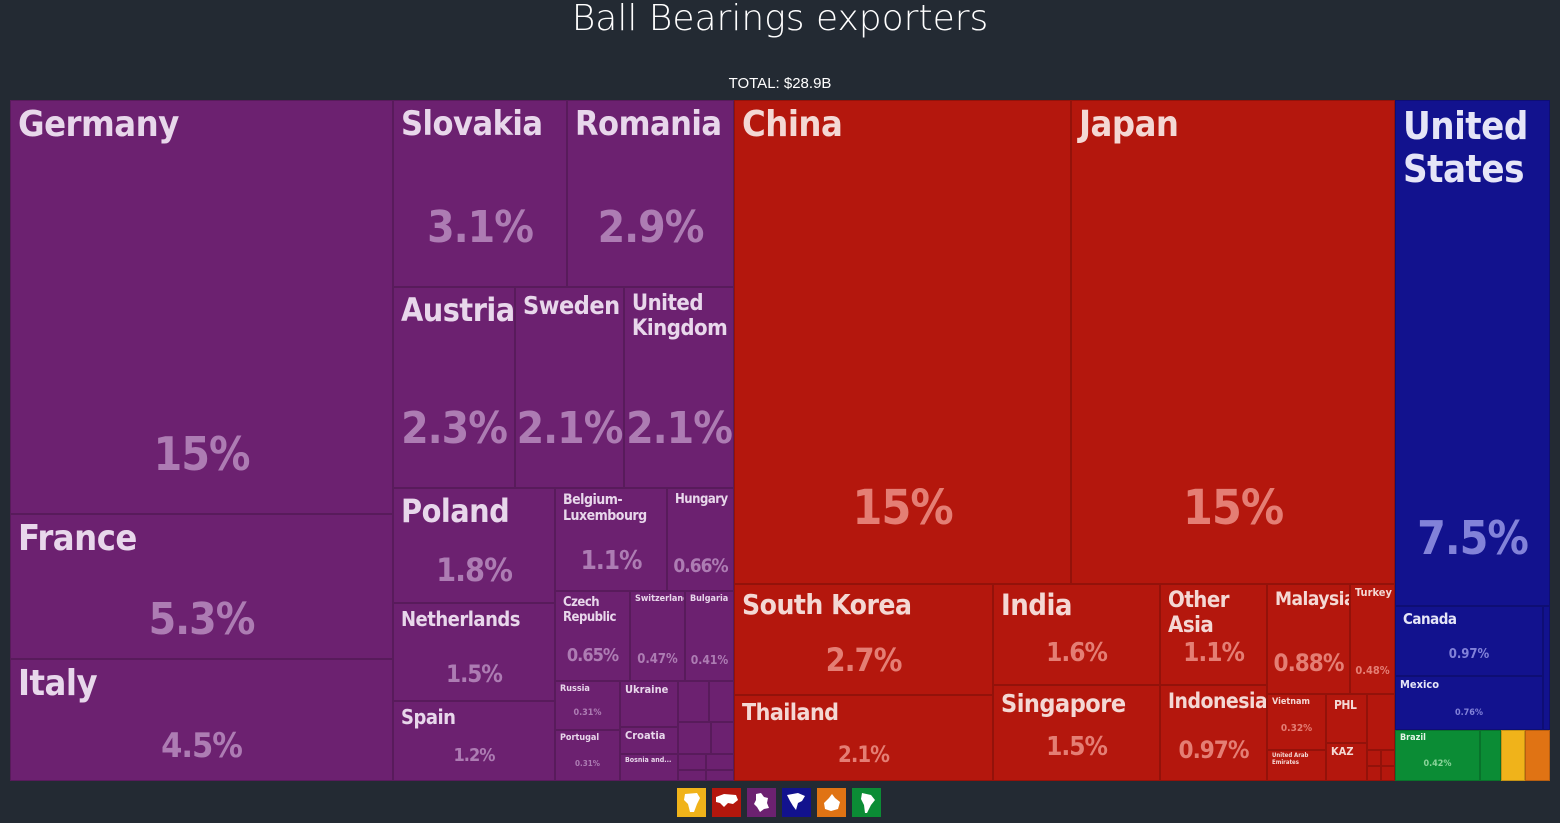 The width and height of the screenshot is (1560, 823). What do you see at coordinates (587, 712) in the screenshot?
I see `cell-share: 0.31%` at bounding box center [587, 712].